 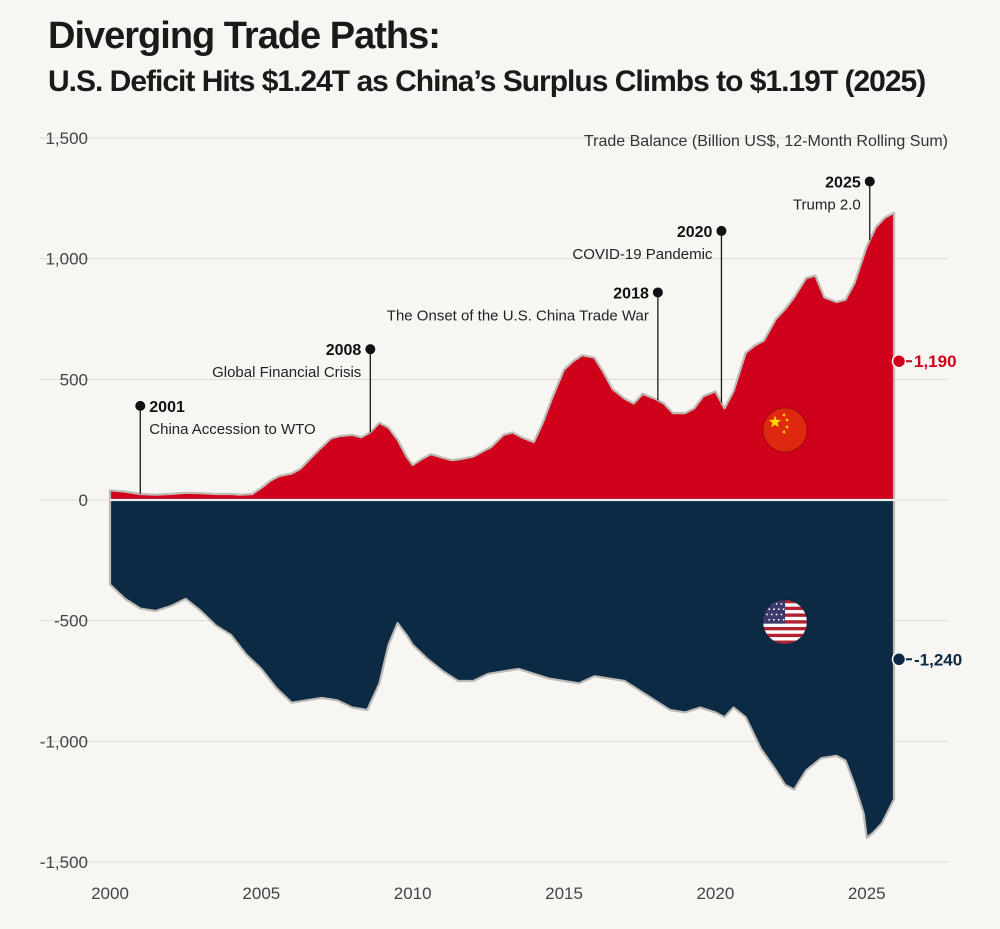 What do you see at coordinates (74, 379) in the screenshot?
I see `y-tick-label: 500` at bounding box center [74, 379].